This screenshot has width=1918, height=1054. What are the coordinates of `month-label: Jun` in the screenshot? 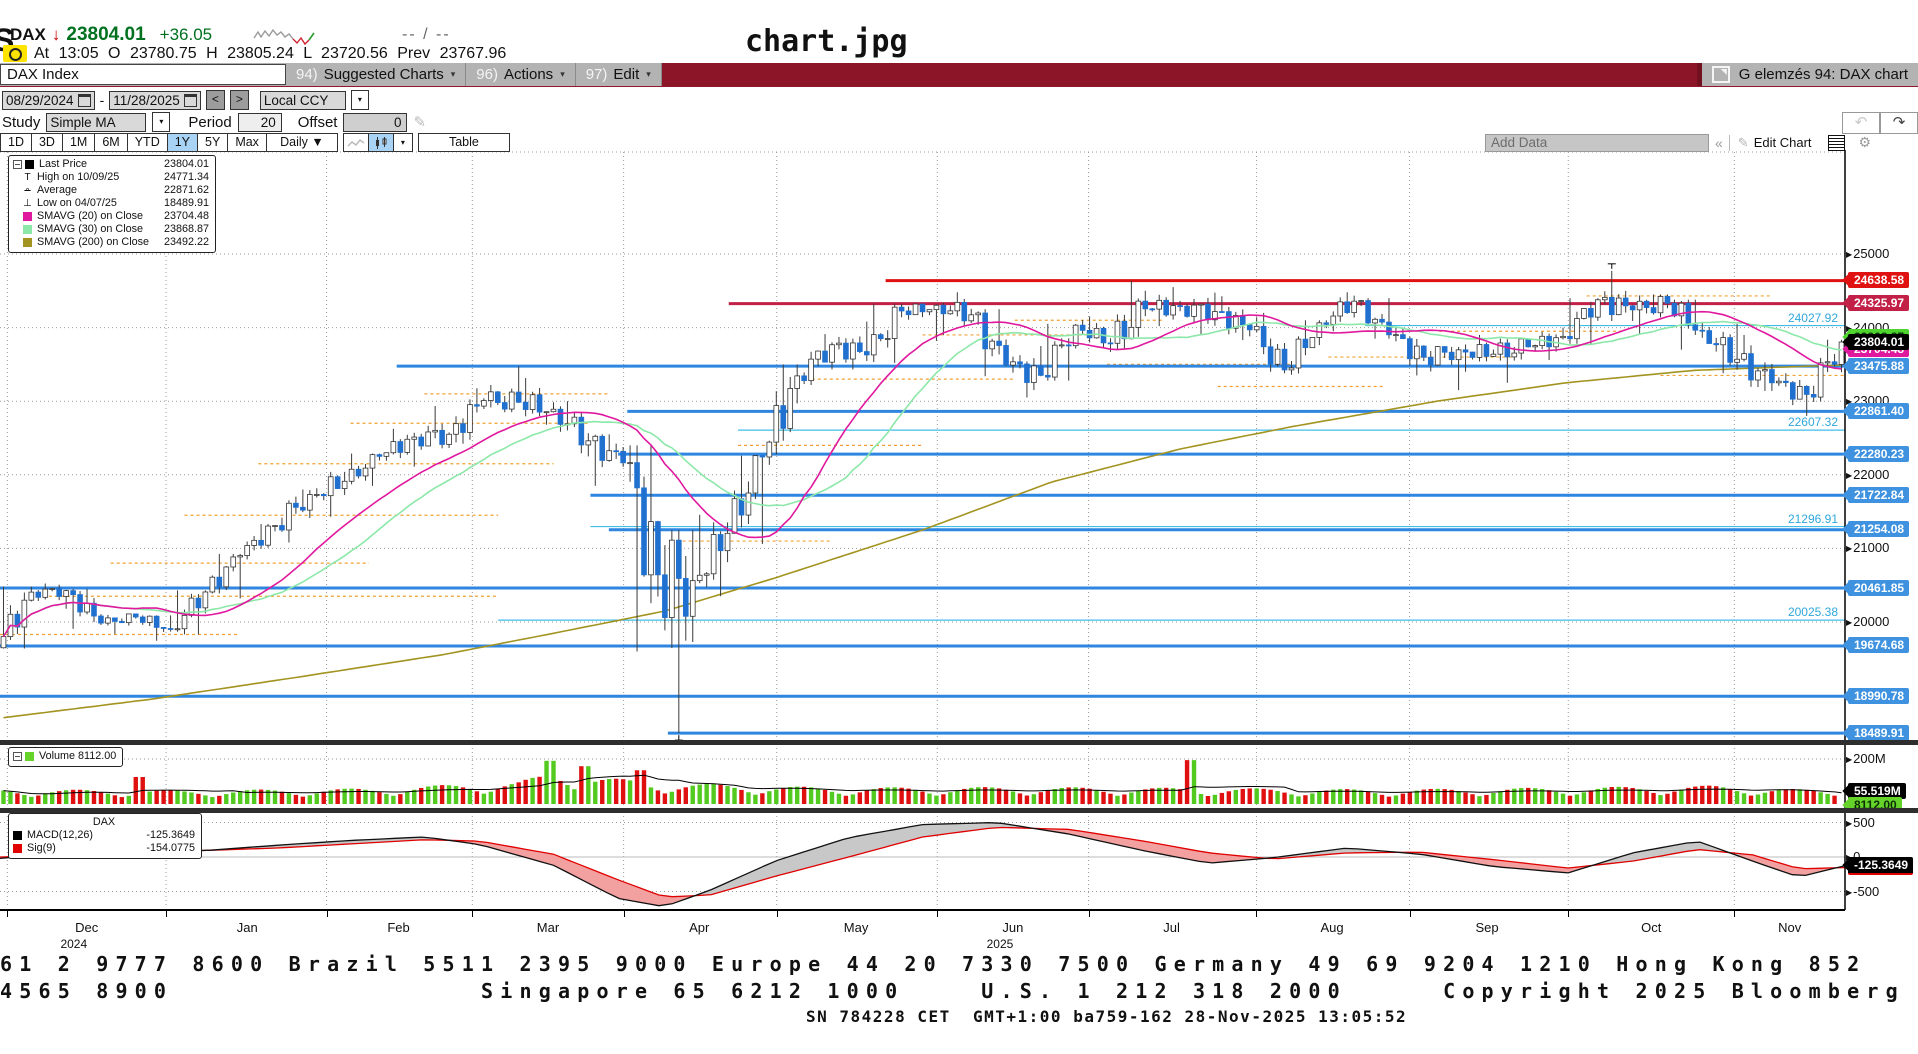 It's located at (1013, 927).